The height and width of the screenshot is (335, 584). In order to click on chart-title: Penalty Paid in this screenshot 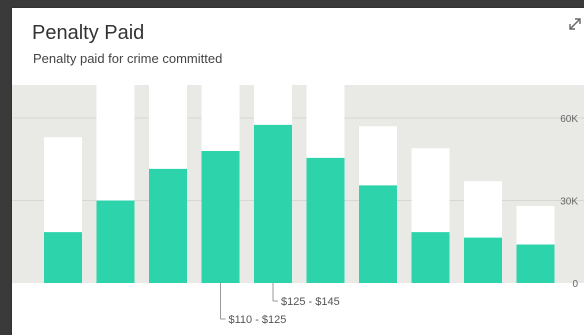, I will do `click(88, 33)`.